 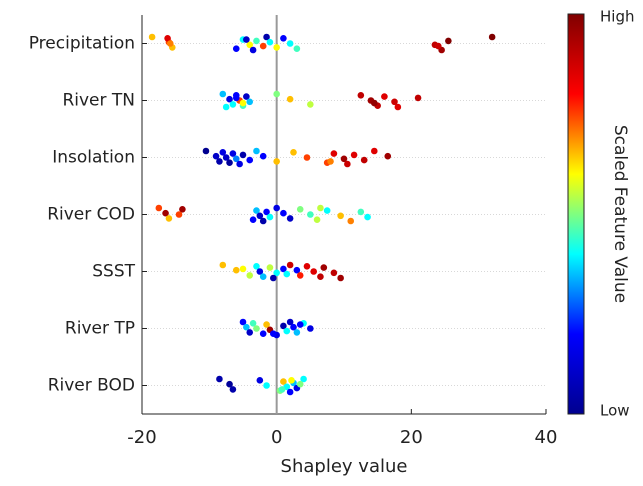 What do you see at coordinates (615, 411) in the screenshot?
I see `colorbar-low: Low` at bounding box center [615, 411].